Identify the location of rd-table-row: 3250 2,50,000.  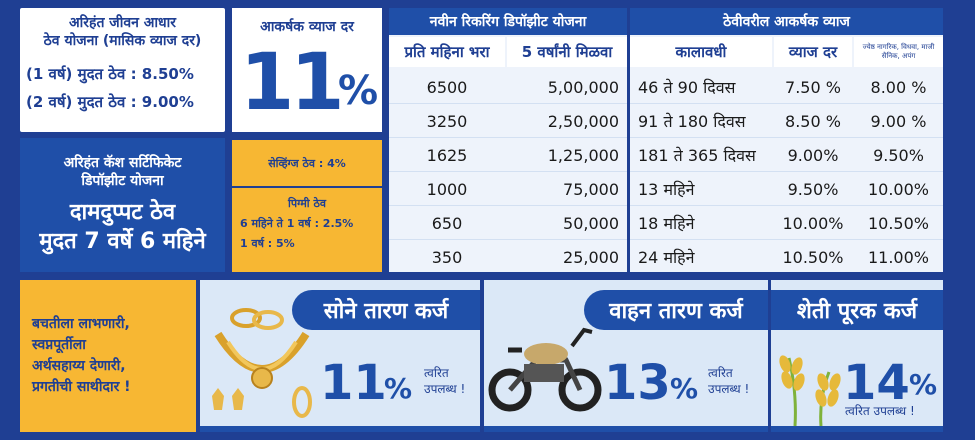
(508, 121).